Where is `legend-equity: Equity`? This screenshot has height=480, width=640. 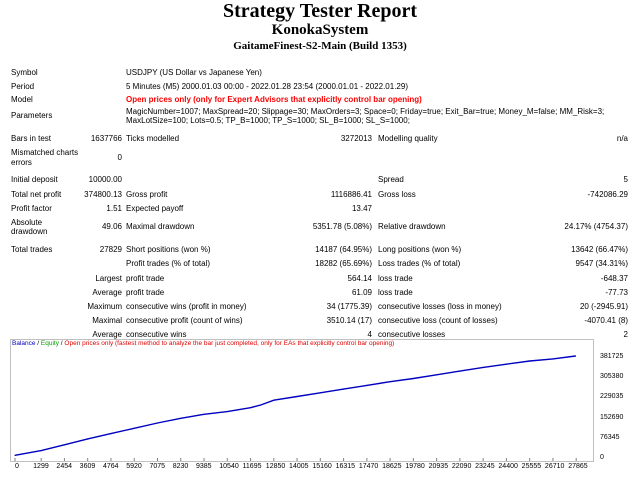
legend-equity: Equity is located at coordinates (49, 343).